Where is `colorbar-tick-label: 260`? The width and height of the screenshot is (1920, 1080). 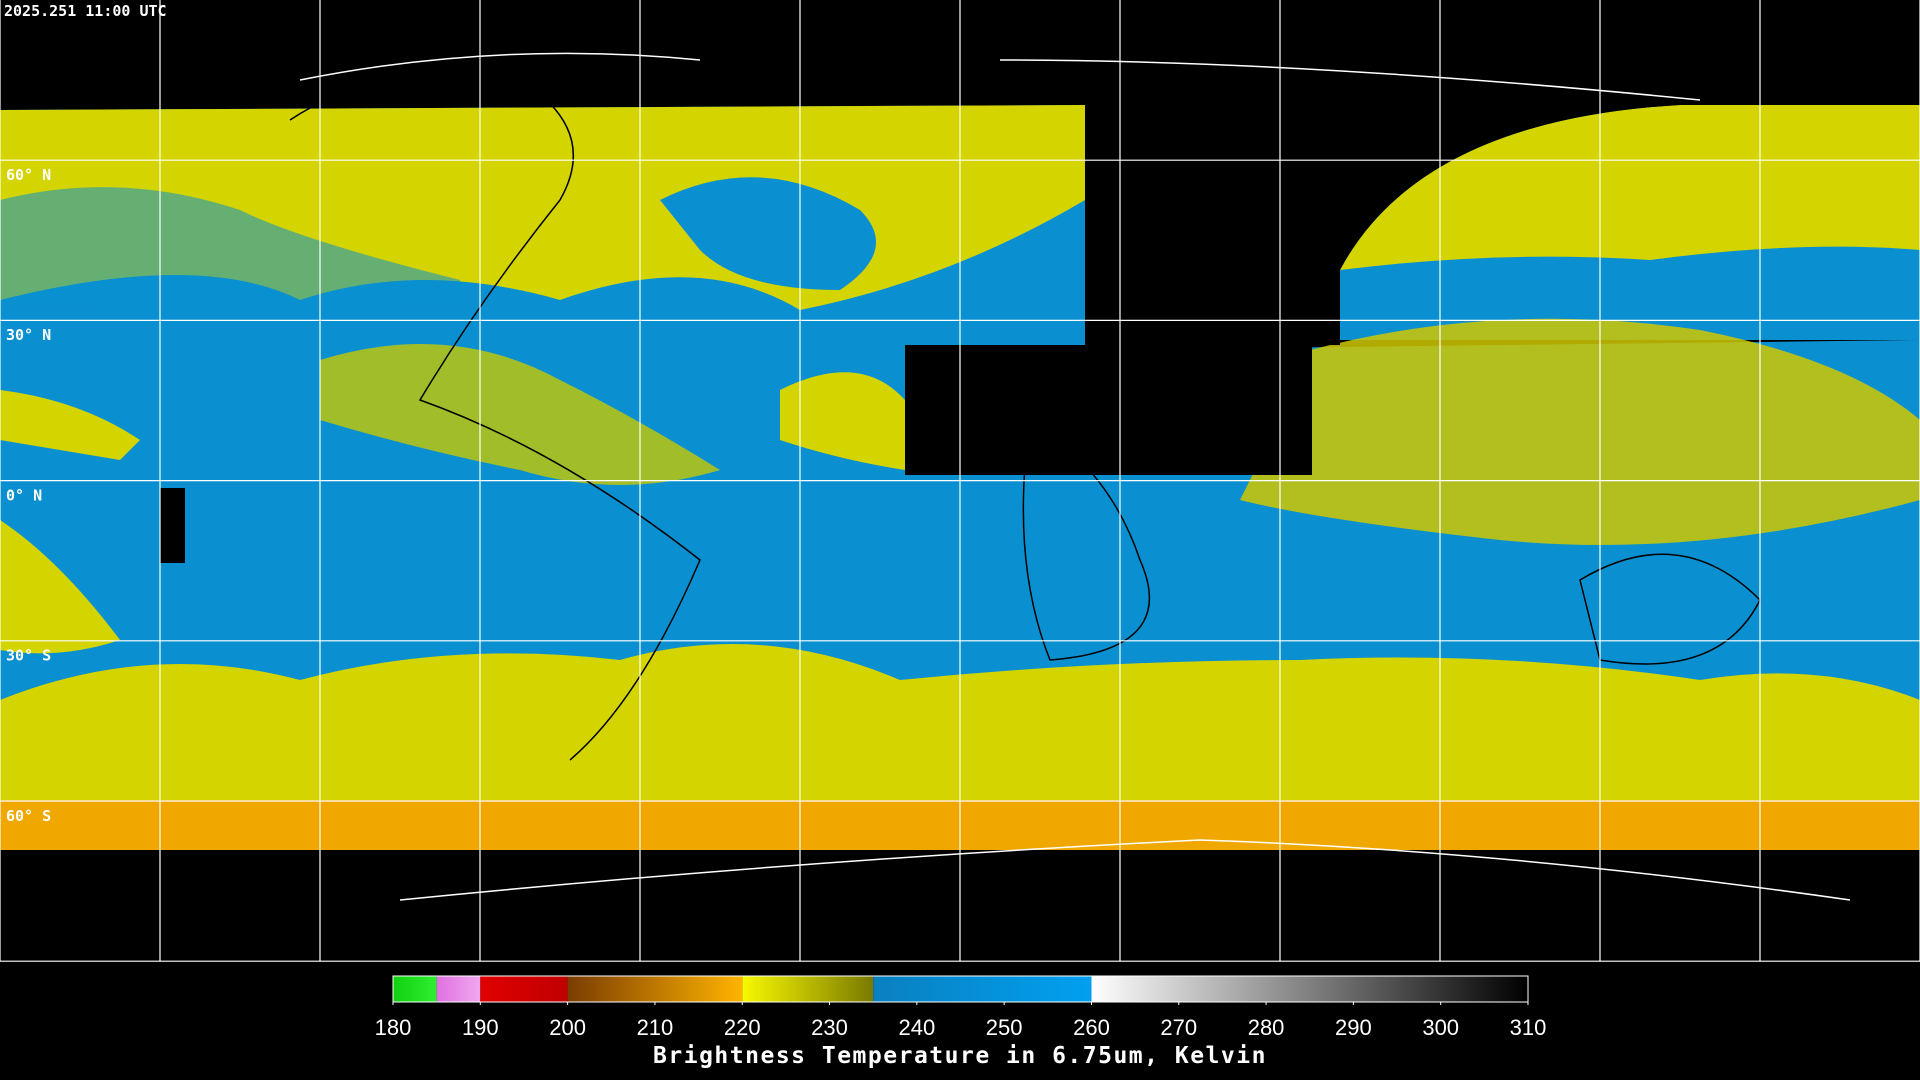 colorbar-tick-label: 260 is located at coordinates (1091, 1027).